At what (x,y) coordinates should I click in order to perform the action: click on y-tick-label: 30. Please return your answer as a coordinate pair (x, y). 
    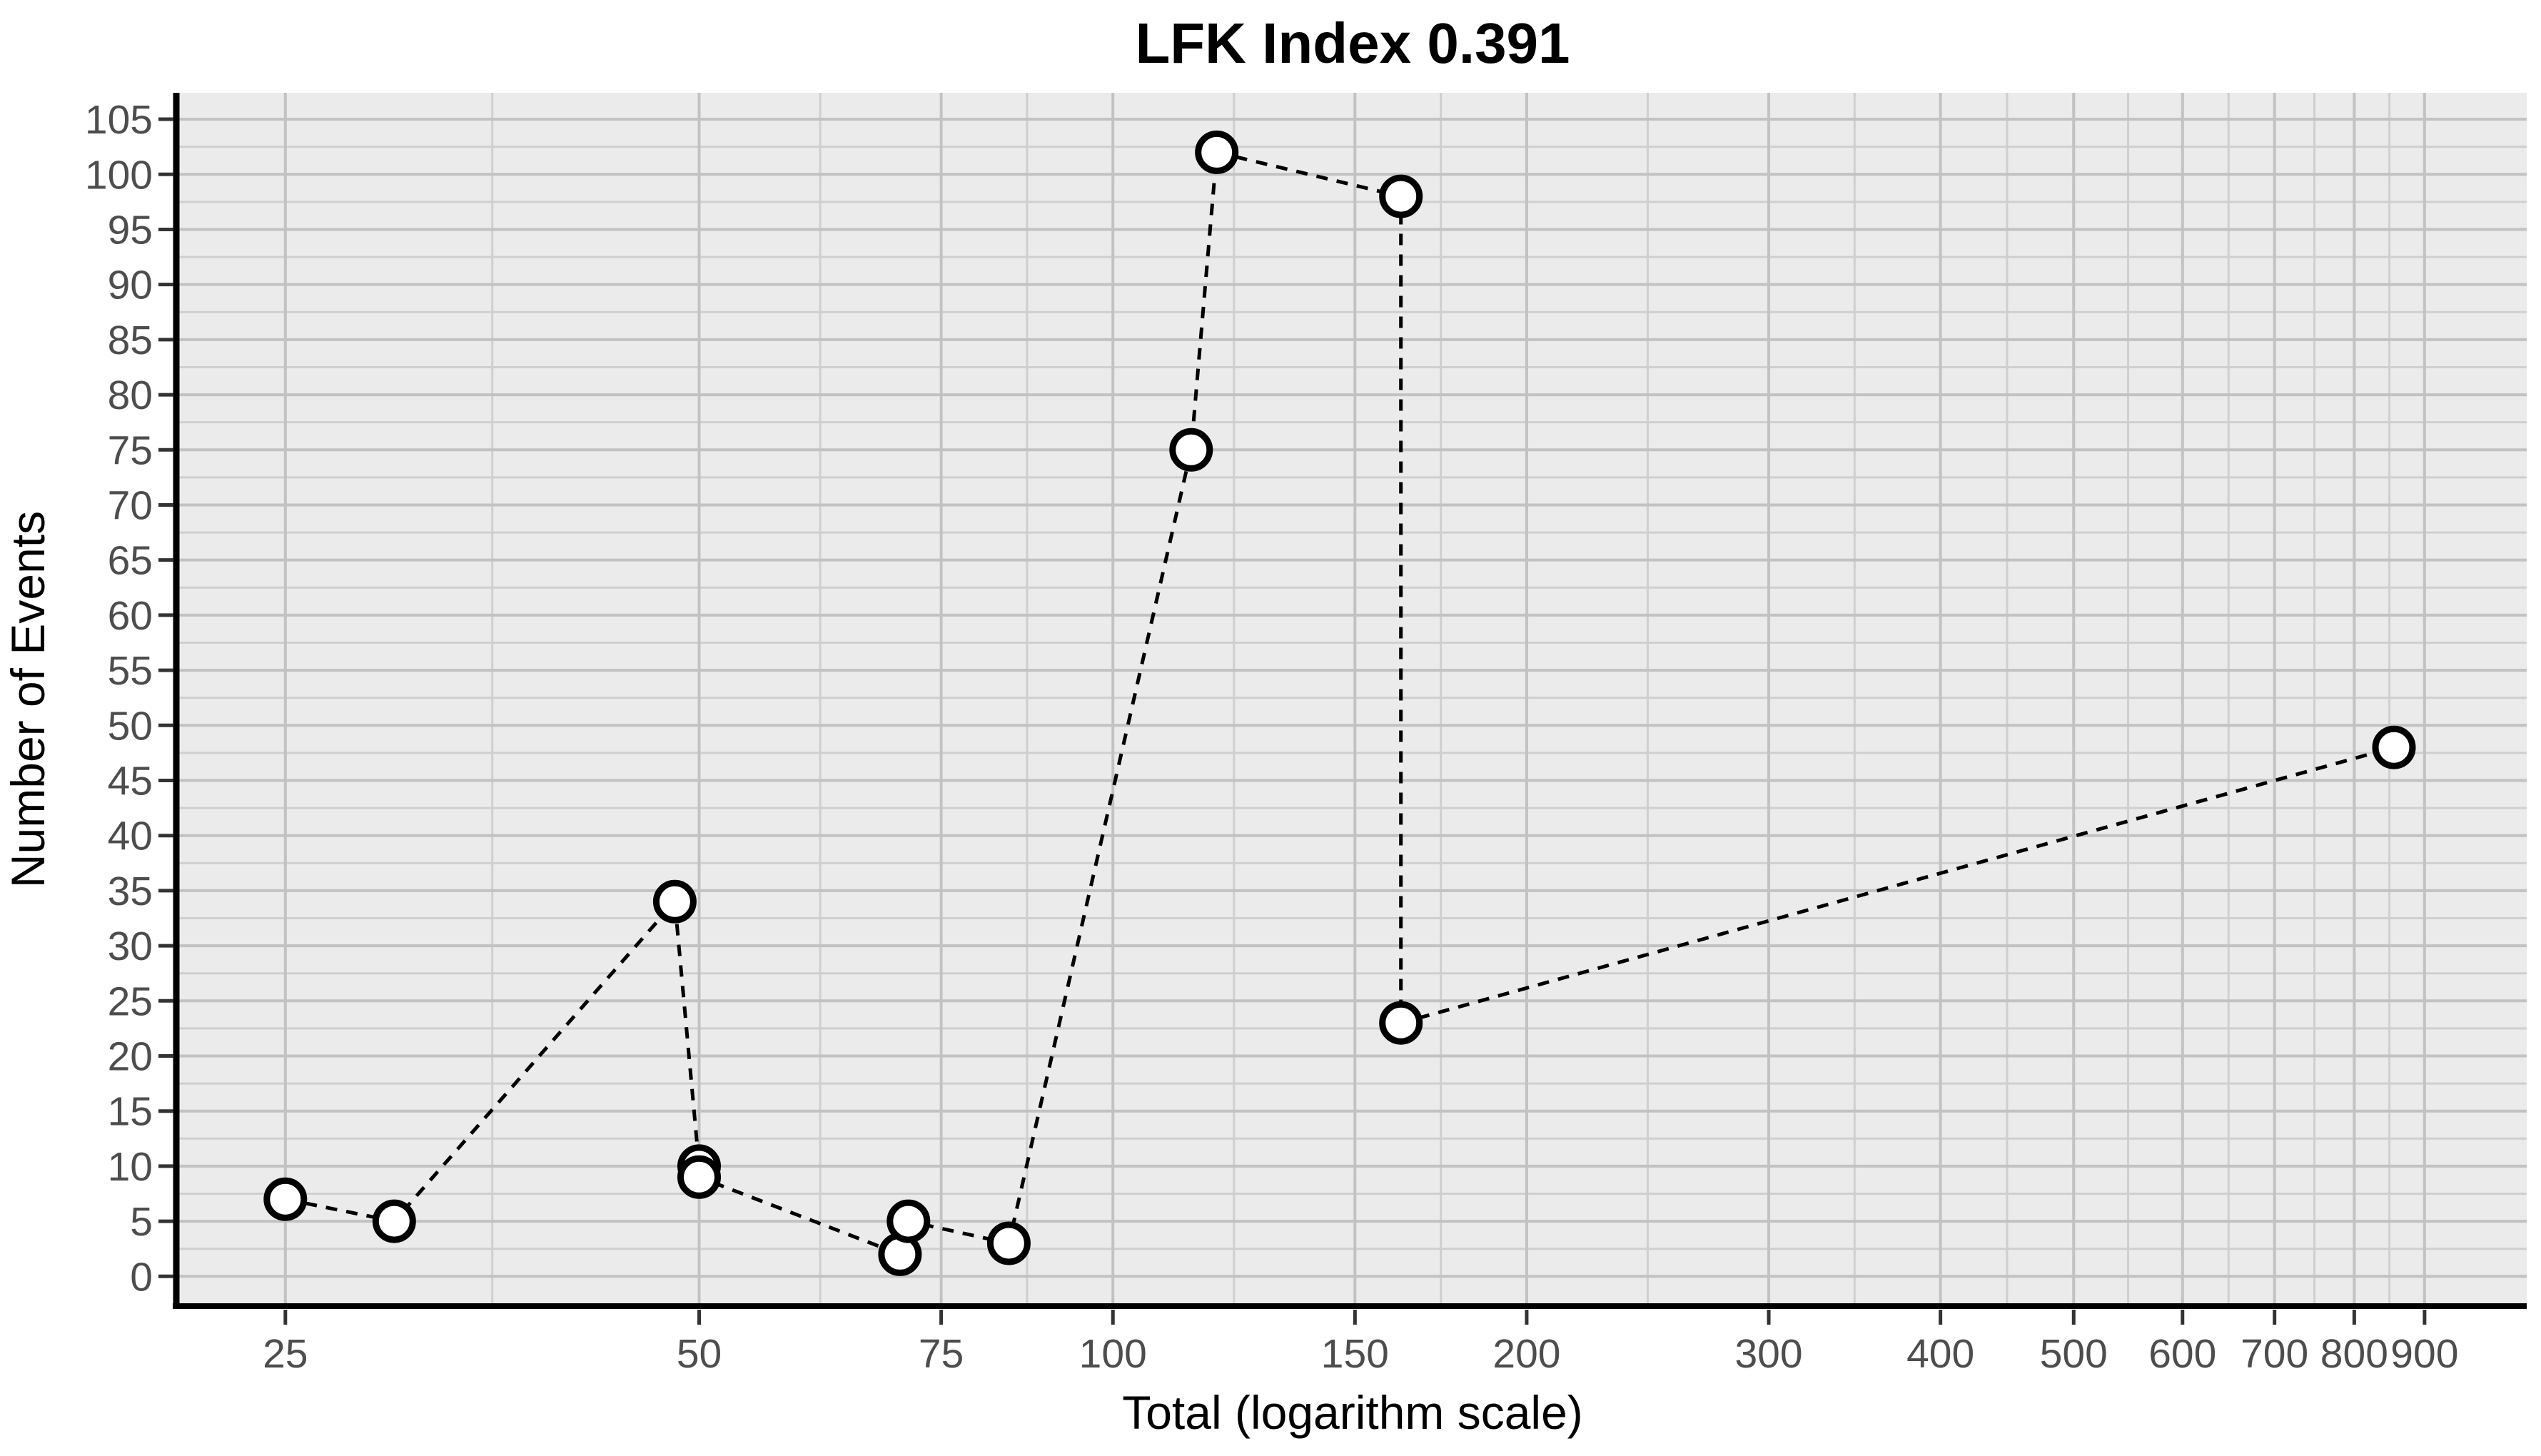
    Looking at the image, I should click on (130, 946).